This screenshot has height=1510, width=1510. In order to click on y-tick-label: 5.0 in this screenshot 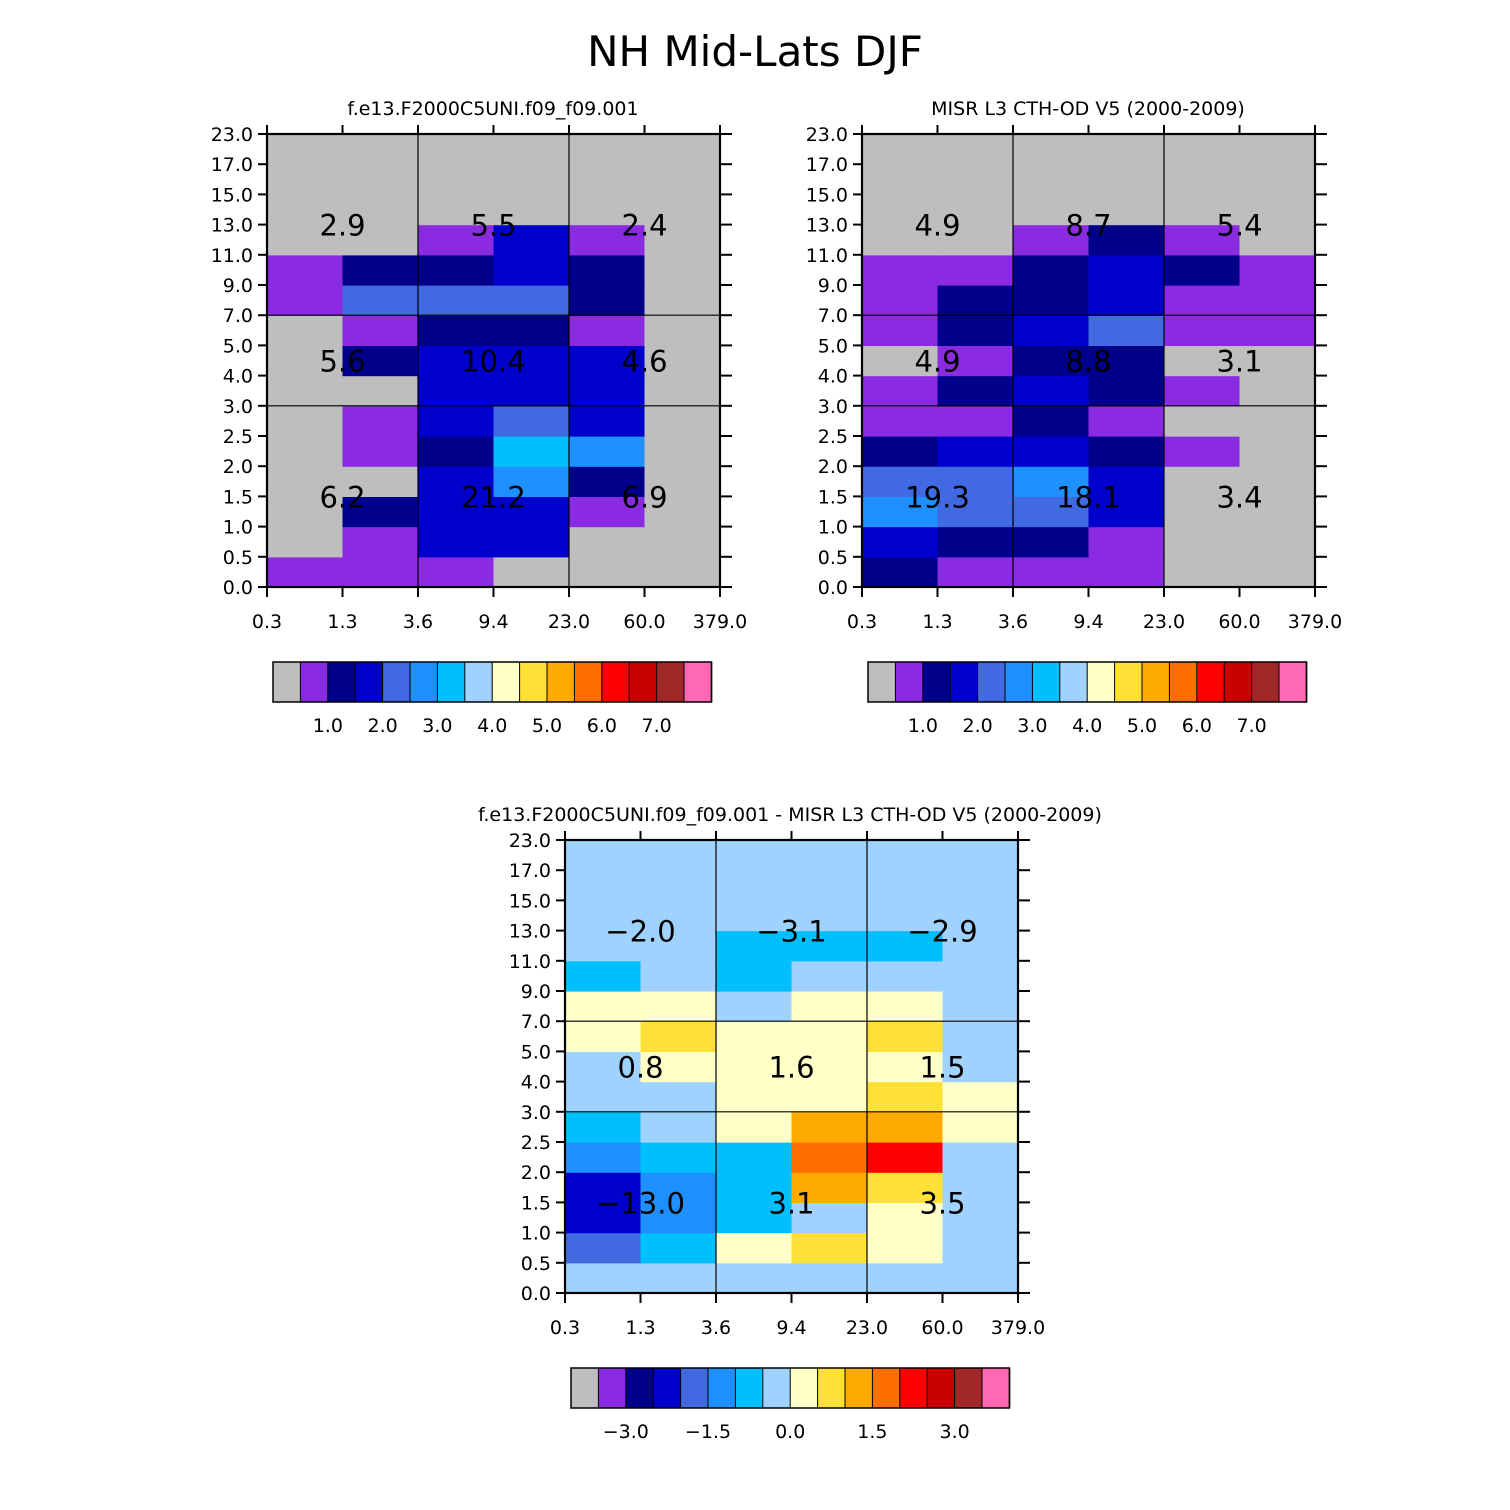, I will do `click(536, 1052)`.